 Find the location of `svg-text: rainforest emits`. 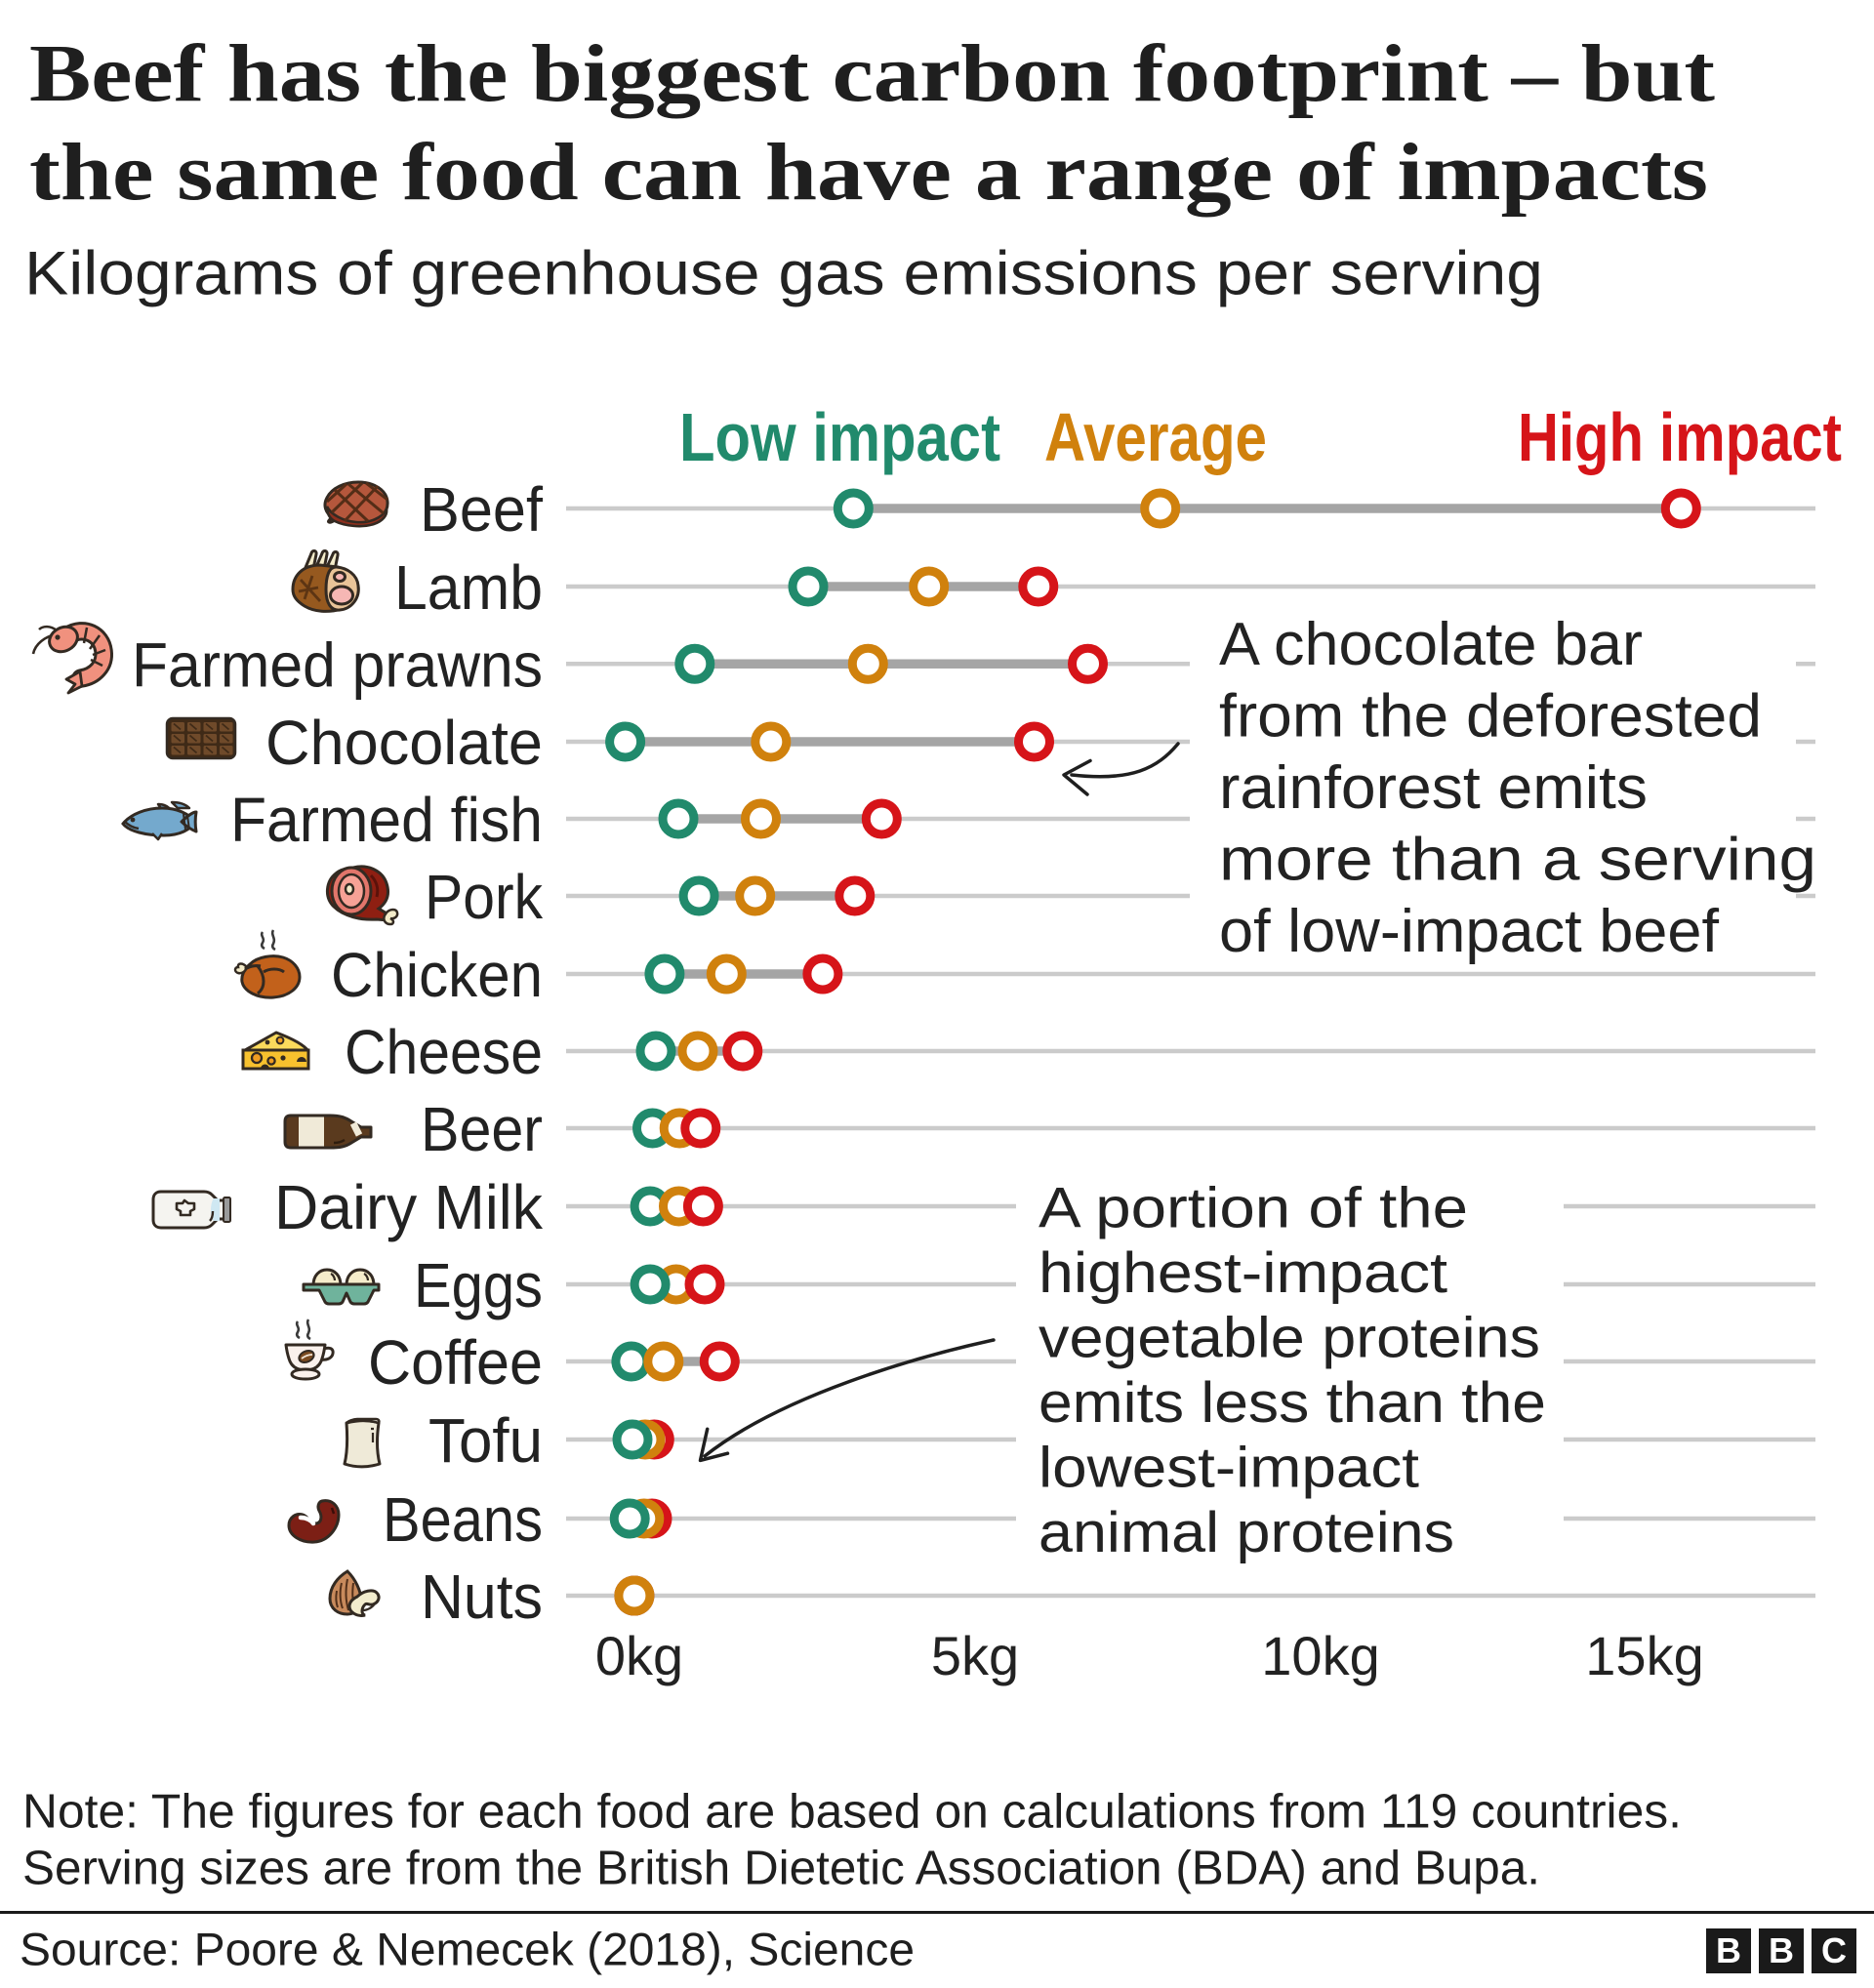

svg-text: rainforest emits is located at coordinates (1433, 788).